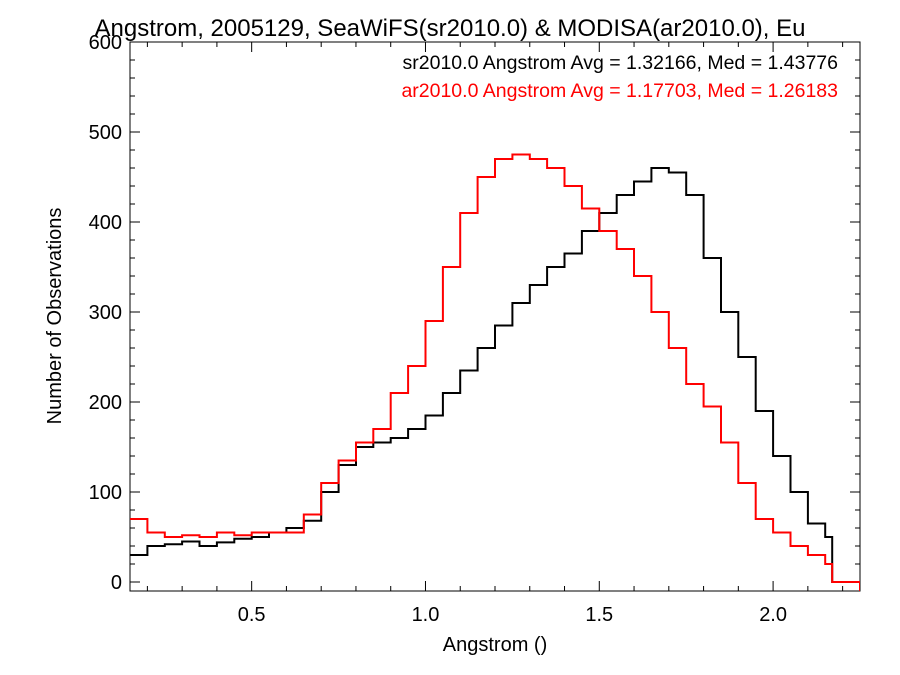 Image resolution: width=900 pixels, height=675 pixels. Describe the element at coordinates (116, 583) in the screenshot. I see `y-tick-label: 0` at that location.